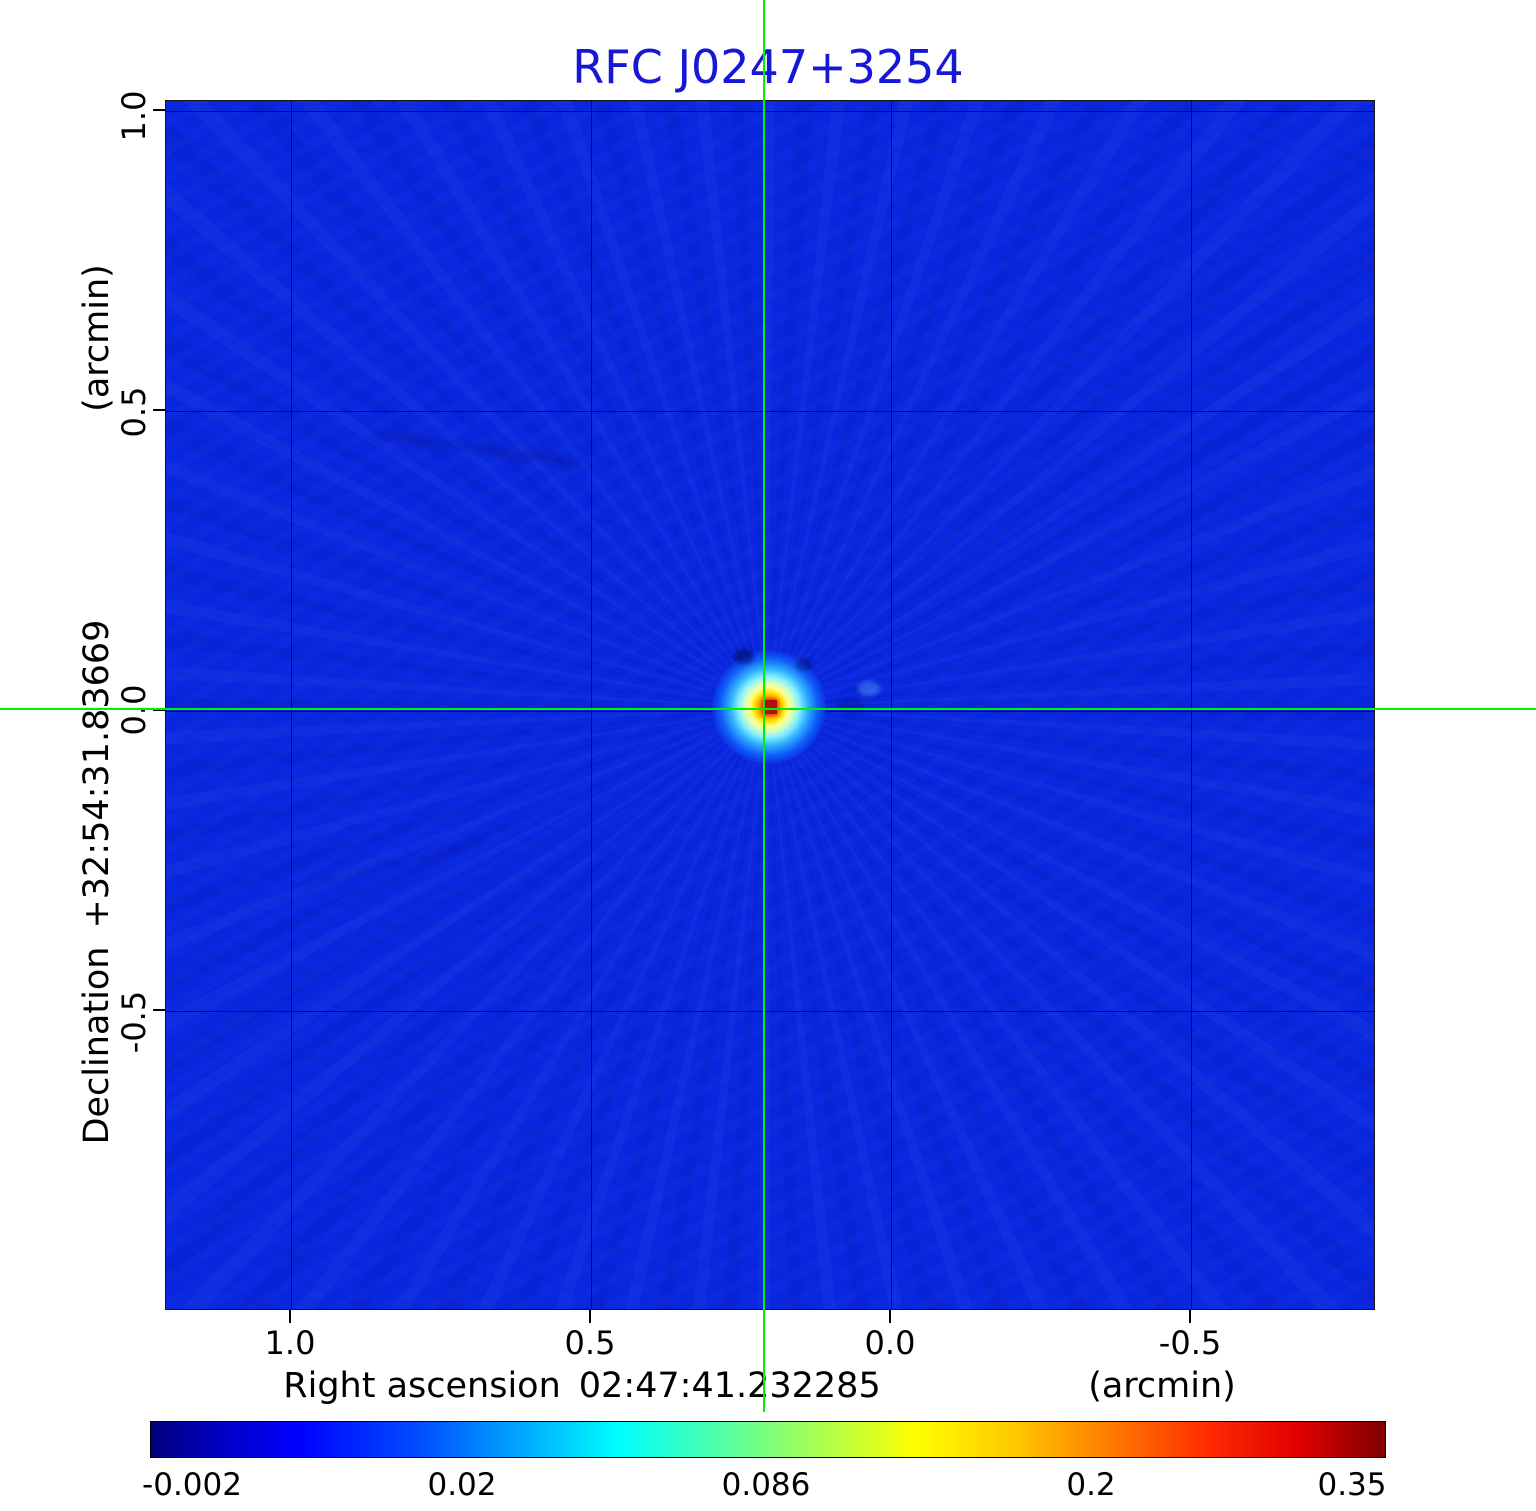  I want to click on y-axis-label: Declination +32:54:31.83669, so click(97, 882).